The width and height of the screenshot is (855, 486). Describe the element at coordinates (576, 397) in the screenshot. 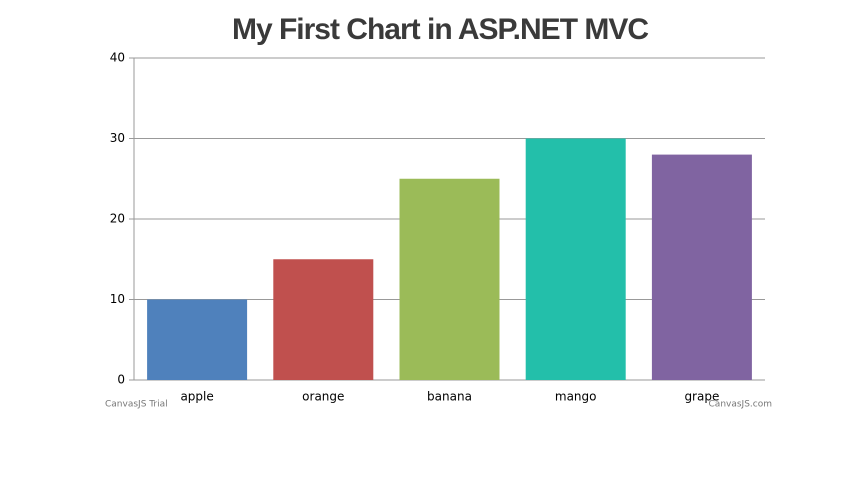

I see `x-tick-label: mango` at that location.